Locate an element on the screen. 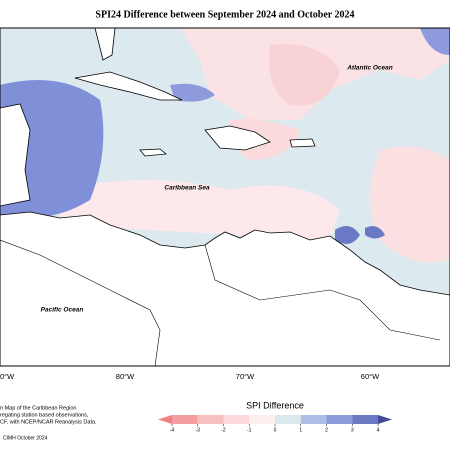 This screenshot has width=450, height=450. colorbar-tick-label: 4 is located at coordinates (378, 430).